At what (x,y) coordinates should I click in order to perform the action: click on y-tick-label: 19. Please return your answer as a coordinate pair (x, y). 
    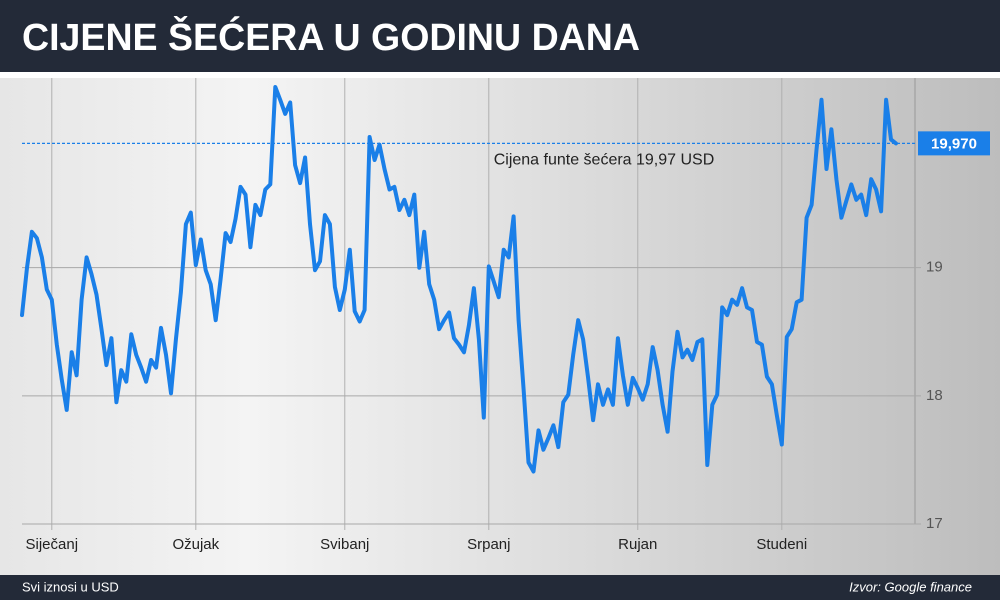
    Looking at the image, I should click on (934, 267).